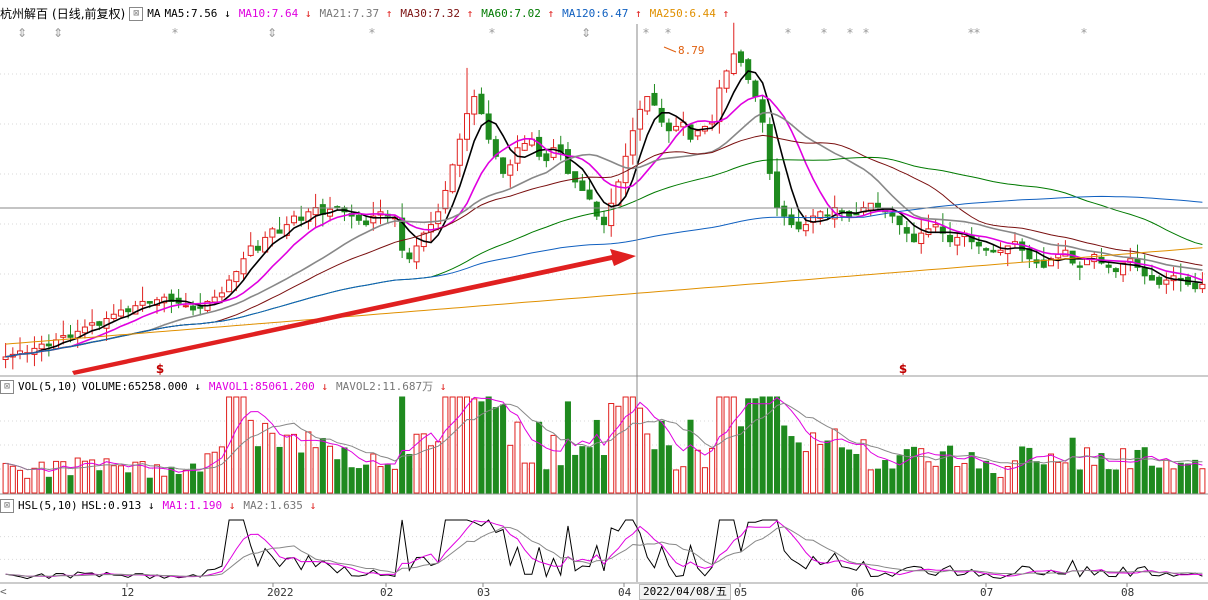  Describe the element at coordinates (7, 506) in the screenshot. I see `hsl-settings-icon: ⊠` at that location.